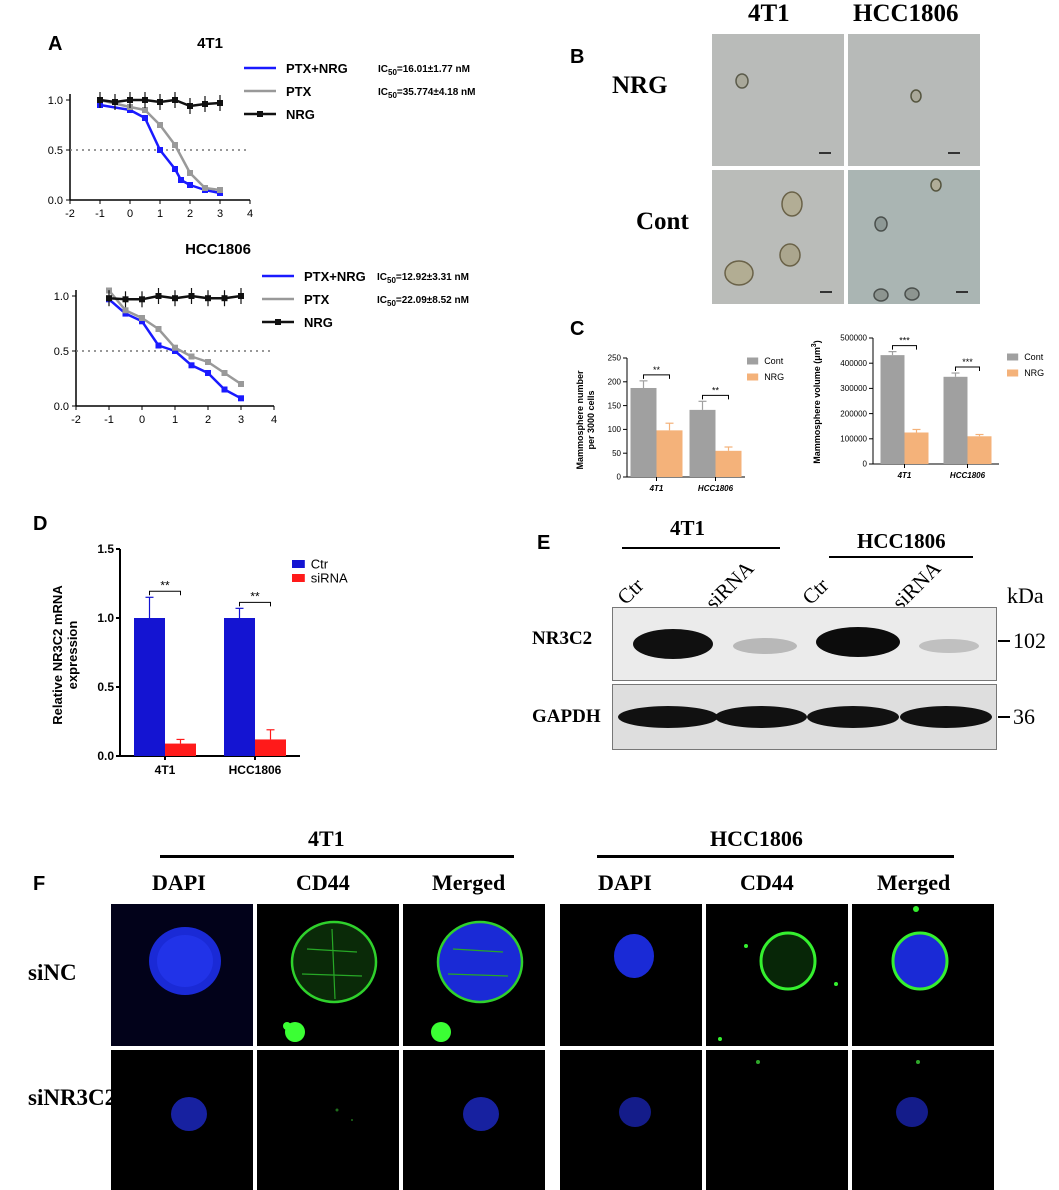  I want to click on if-image-hcc1806-sinr3c2-merged, so click(923, 1120).